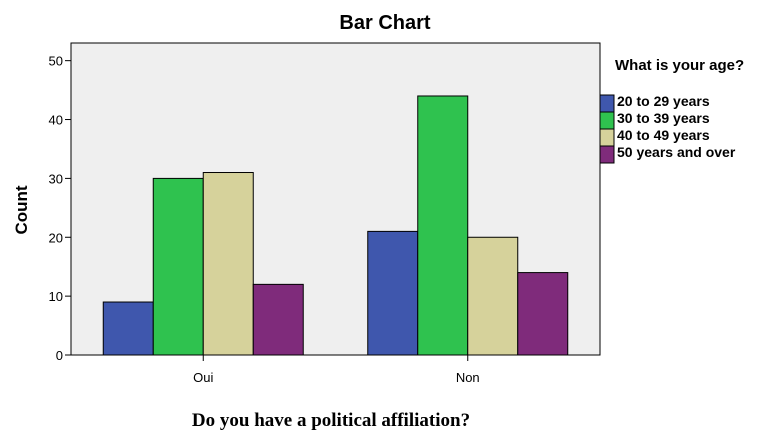 This screenshot has height=437, width=775. Describe the element at coordinates (663, 101) in the screenshot. I see `legend-label: 20 to 29 years` at that location.